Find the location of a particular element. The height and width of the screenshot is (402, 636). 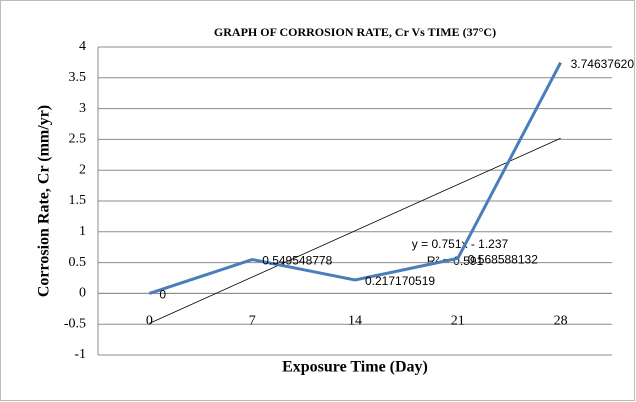

y-tick-label: 3 is located at coordinates (82, 108).